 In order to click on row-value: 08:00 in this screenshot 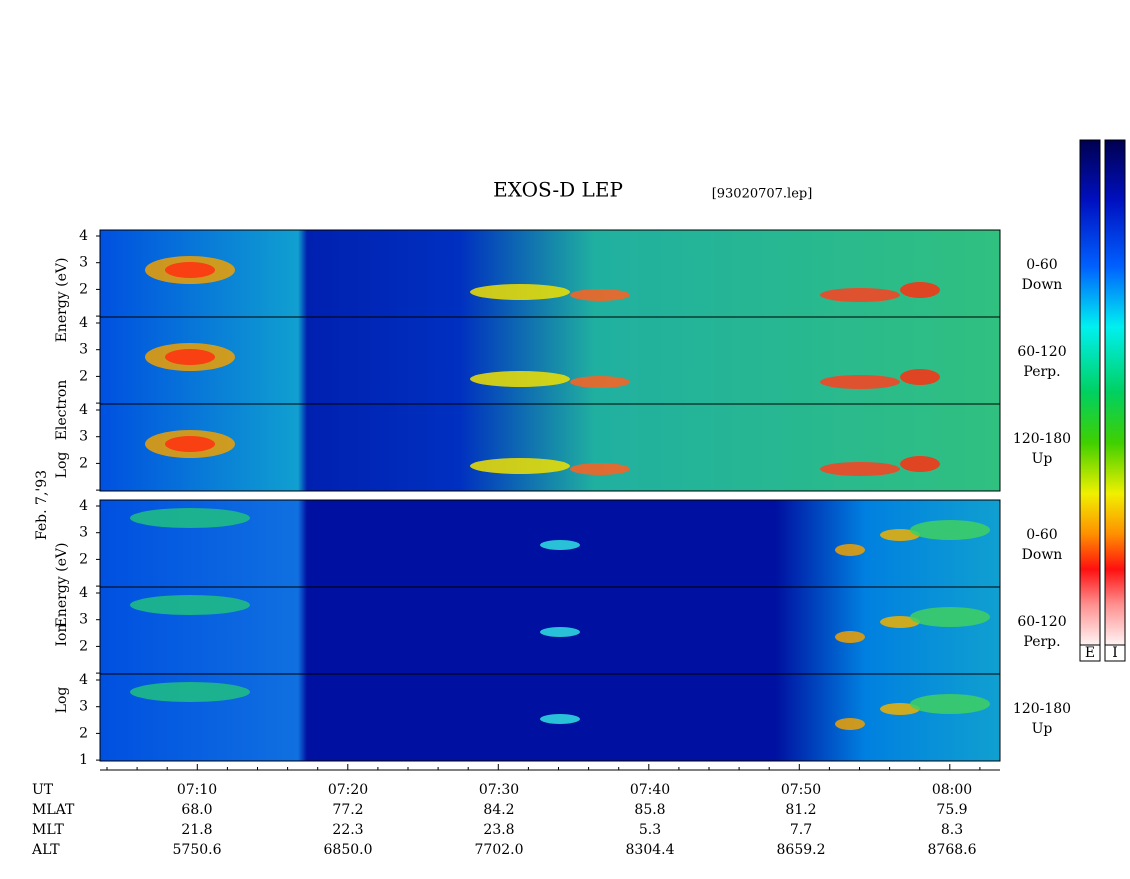, I will do `click(952, 790)`.